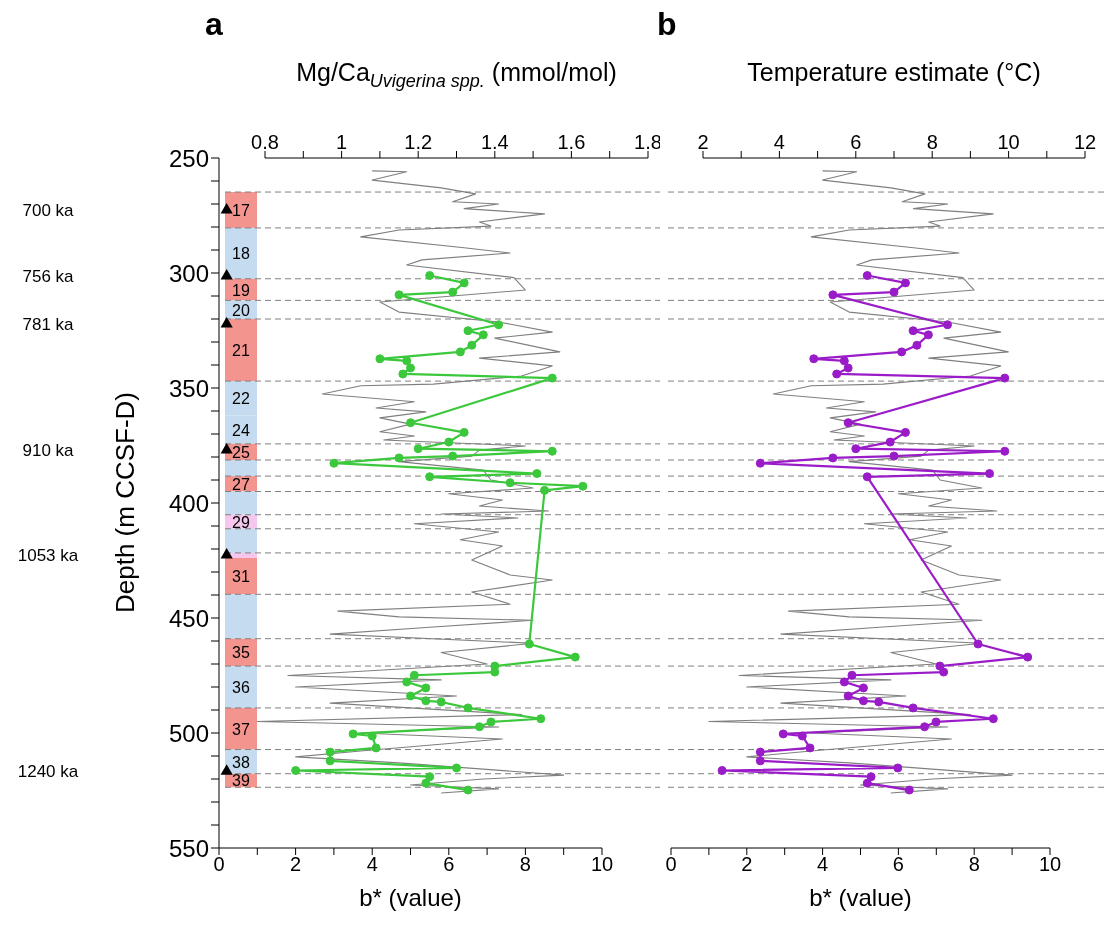 This screenshot has width=1108, height=944. I want to click on x2-tick-label: 1.6, so click(571, 142).